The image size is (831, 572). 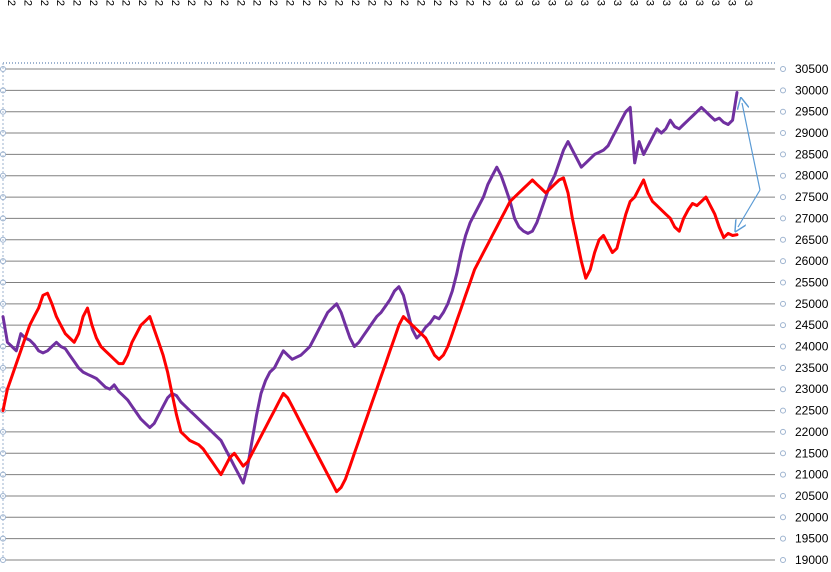 I want to click on y-tick-label: 25500, so click(x=812, y=282).